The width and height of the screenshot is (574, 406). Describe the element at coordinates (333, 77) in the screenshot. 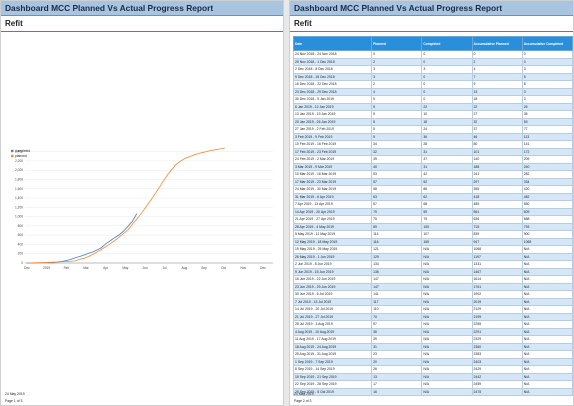

I see `table-cell: 9 Dec 2018 - 15 Dec 2018` at that location.